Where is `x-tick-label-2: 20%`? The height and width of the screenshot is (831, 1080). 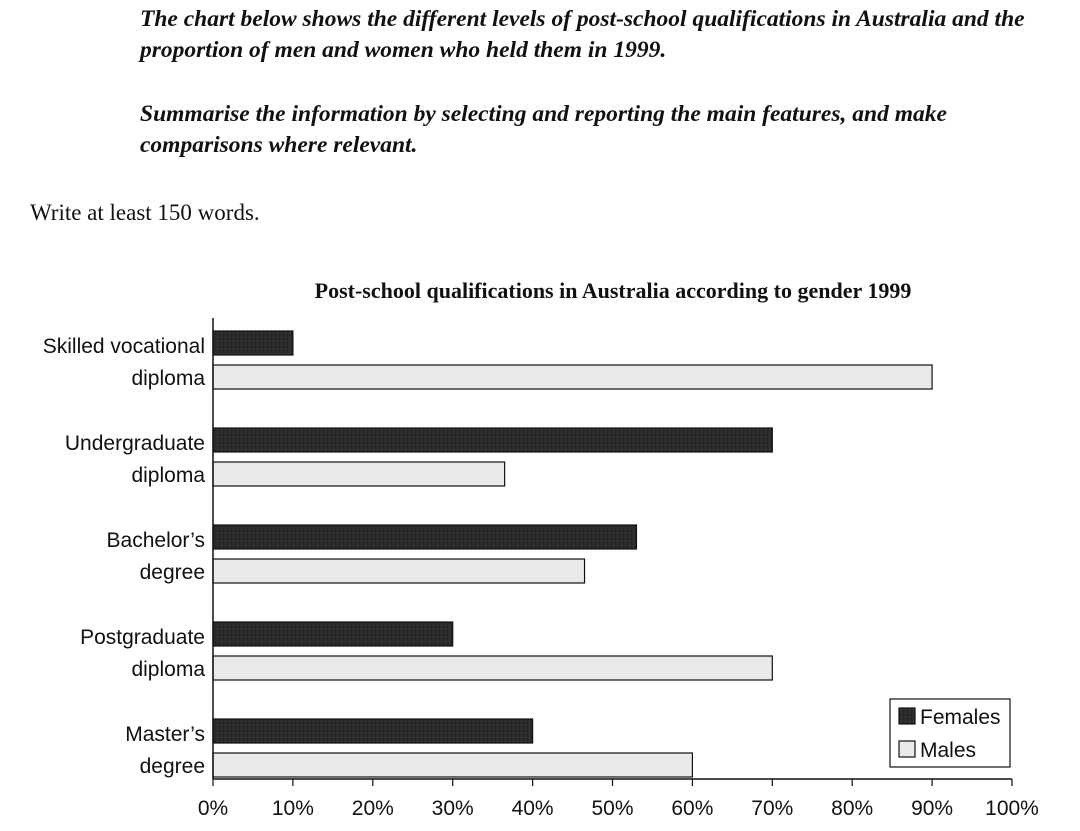 x-tick-label-2: 20% is located at coordinates (373, 808).